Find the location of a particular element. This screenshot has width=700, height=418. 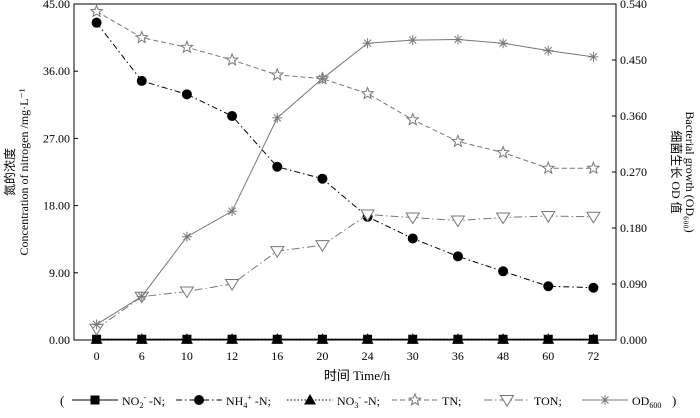

x-tick-label: 72 is located at coordinates (593, 356).